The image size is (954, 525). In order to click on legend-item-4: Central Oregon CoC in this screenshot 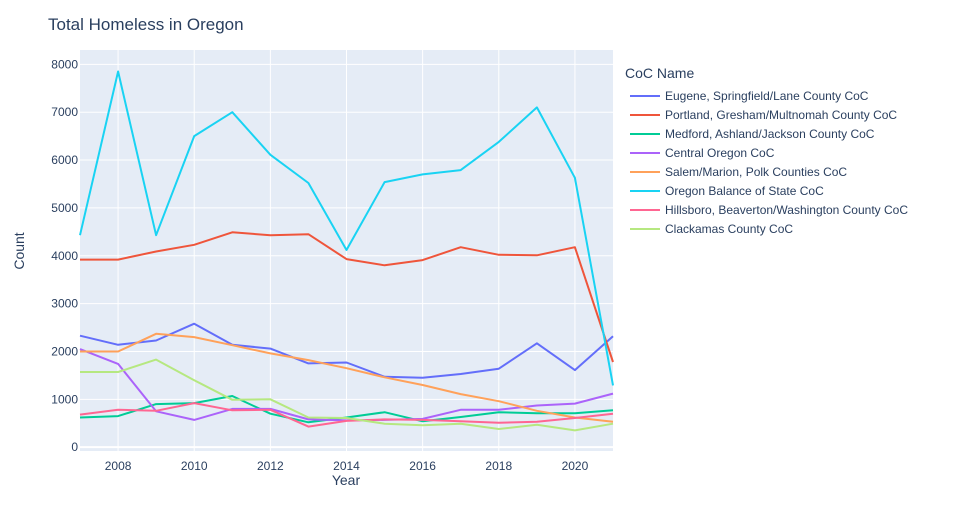, I will do `click(702, 153)`.